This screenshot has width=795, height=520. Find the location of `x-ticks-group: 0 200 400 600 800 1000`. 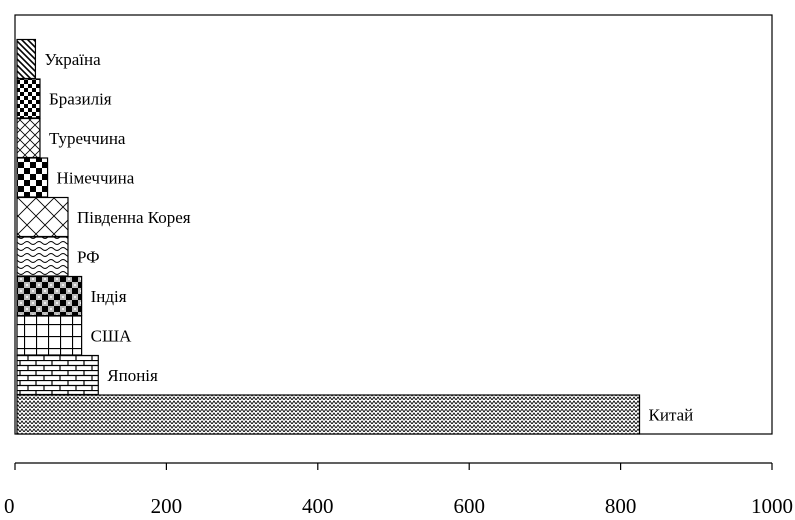

x-ticks-group: 0 200 400 600 800 1000 is located at coordinates (398, 490).